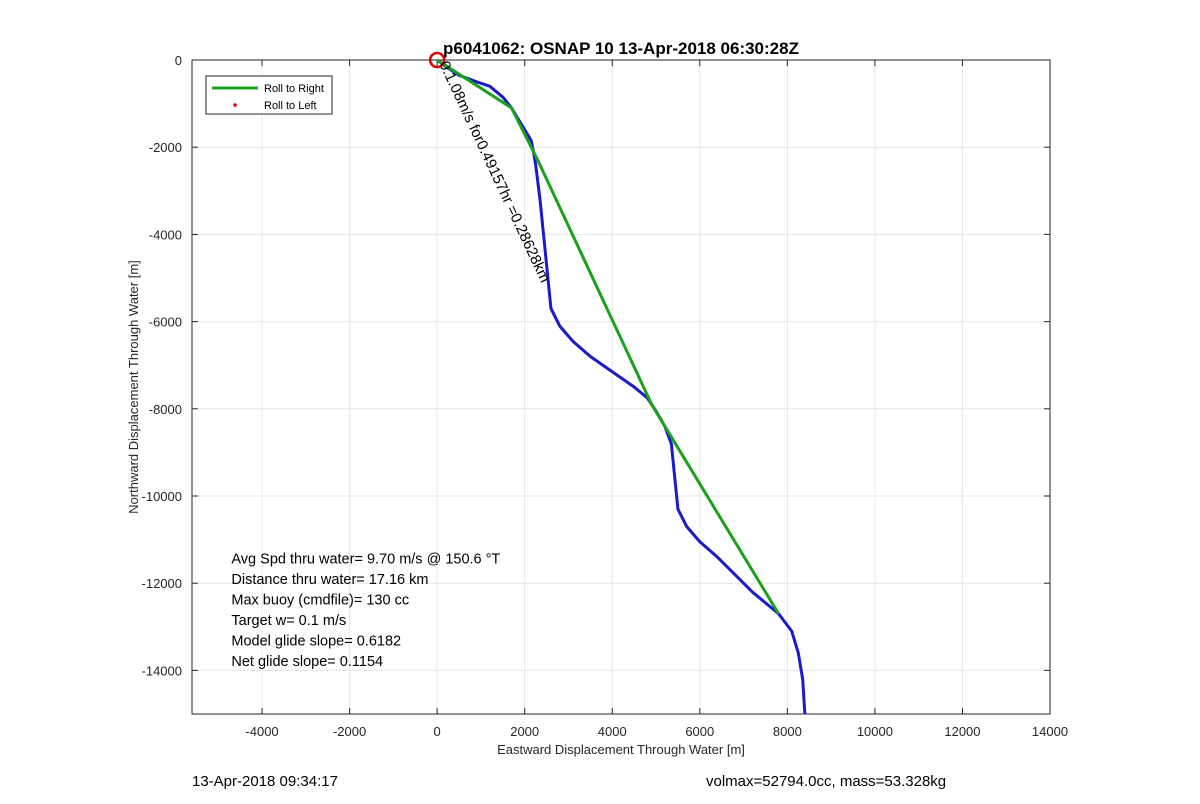 The width and height of the screenshot is (1200, 804). What do you see at coordinates (288, 621) in the screenshot?
I see `stats-line: Target w= 0.1 m/s` at bounding box center [288, 621].